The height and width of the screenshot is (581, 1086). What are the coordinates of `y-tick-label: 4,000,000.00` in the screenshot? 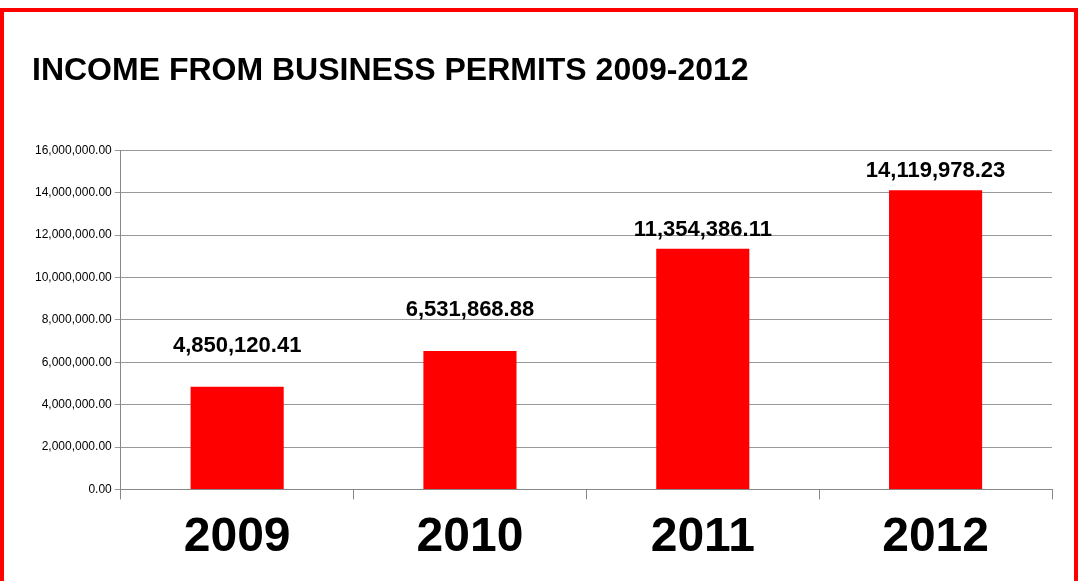 It's located at (77, 403).